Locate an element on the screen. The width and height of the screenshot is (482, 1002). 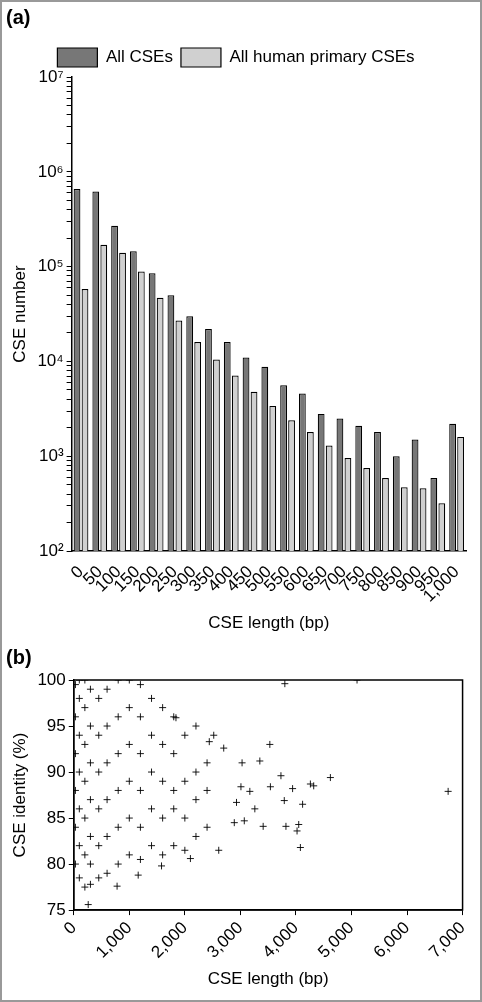
y-tick-label: 10⁷ is located at coordinates (51, 76).